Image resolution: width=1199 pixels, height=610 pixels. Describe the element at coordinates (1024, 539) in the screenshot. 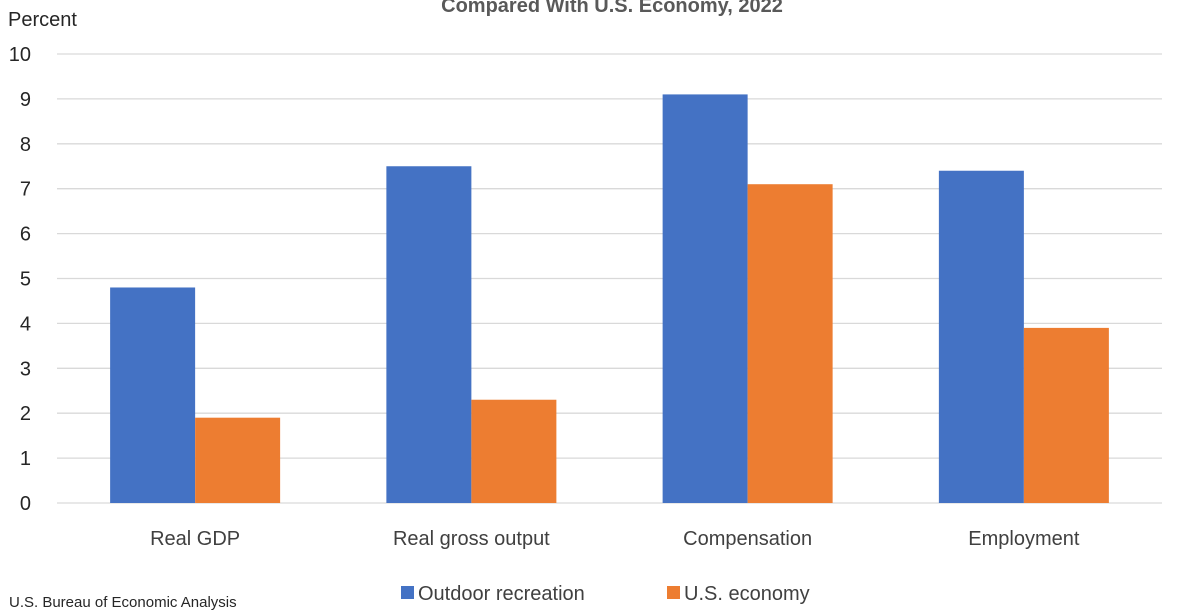

I see `x-category-label: Employment` at that location.